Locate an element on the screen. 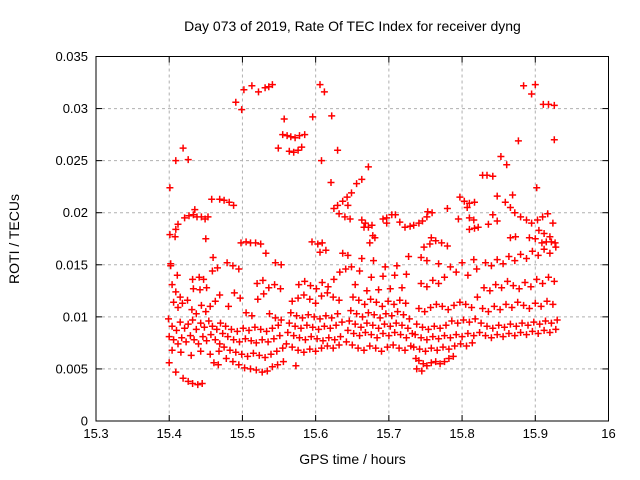  x-tick-label: 16 is located at coordinates (608, 433).